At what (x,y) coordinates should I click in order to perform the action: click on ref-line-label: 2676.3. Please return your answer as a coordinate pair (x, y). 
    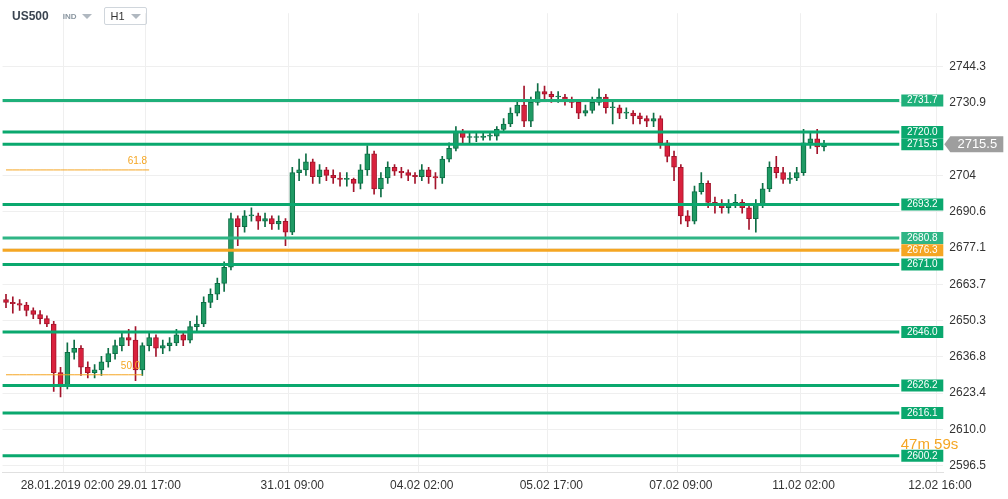
    Looking at the image, I should click on (923, 249).